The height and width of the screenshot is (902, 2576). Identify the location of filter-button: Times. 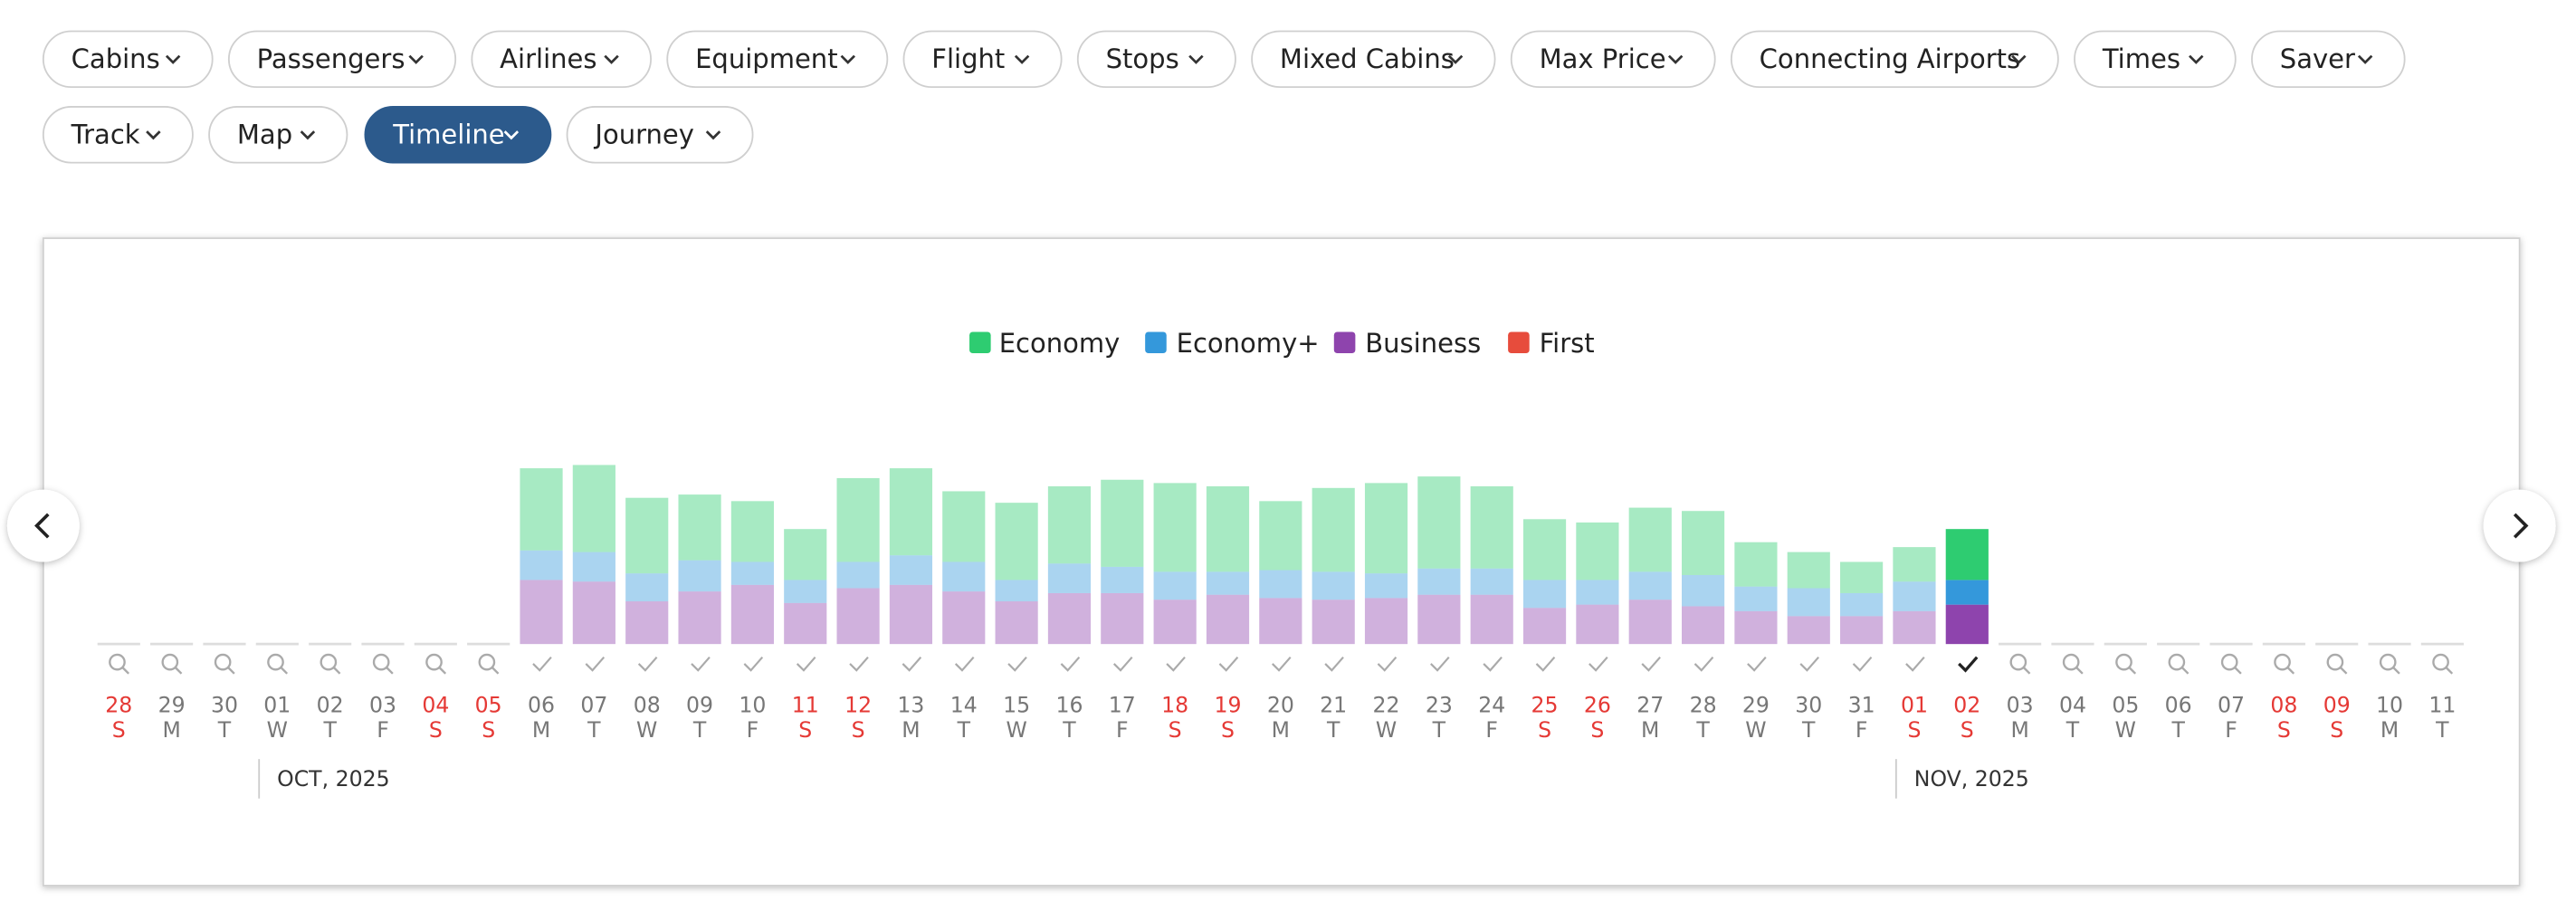
(2155, 60).